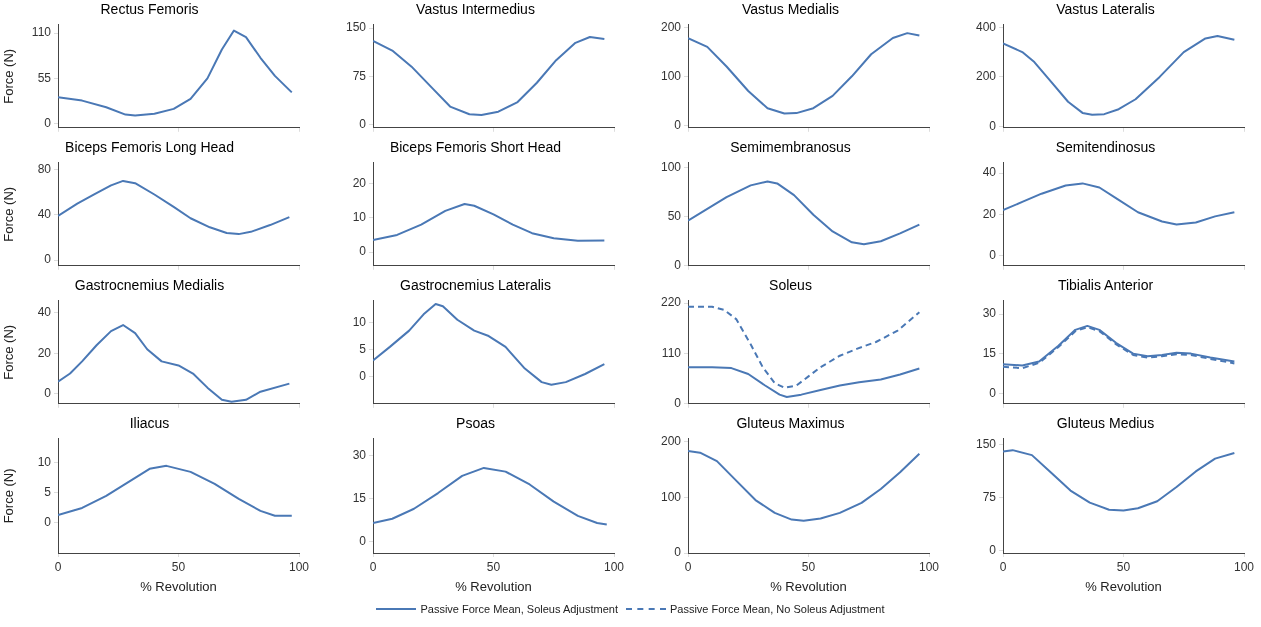  I want to click on legend-label: Passive Force Mean, Soleus Adjustment, so click(519, 609).